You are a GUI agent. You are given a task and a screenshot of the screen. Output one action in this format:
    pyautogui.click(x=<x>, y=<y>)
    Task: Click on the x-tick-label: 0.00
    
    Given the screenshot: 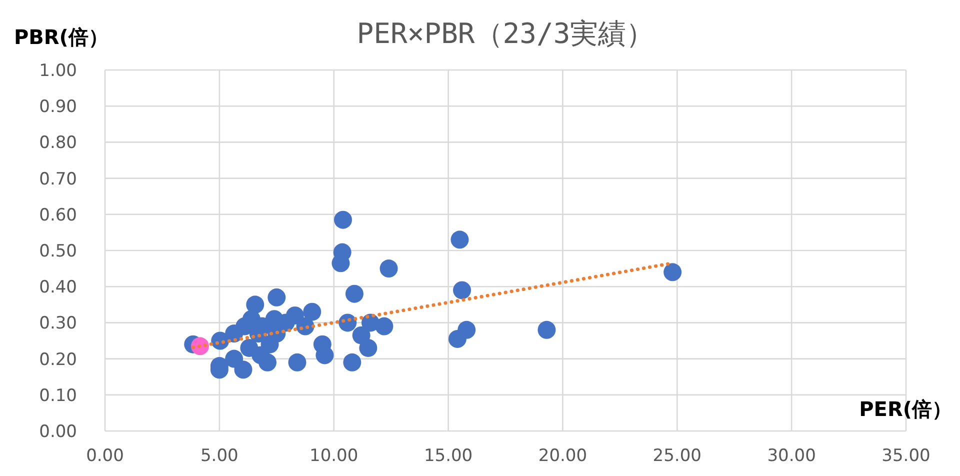 What is the action you would take?
    pyautogui.click(x=105, y=456)
    